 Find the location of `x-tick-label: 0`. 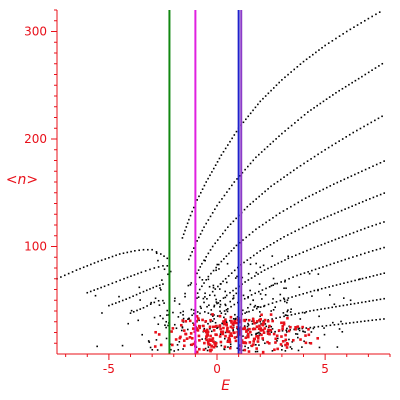

x-tick-label: 0 is located at coordinates (217, 369).